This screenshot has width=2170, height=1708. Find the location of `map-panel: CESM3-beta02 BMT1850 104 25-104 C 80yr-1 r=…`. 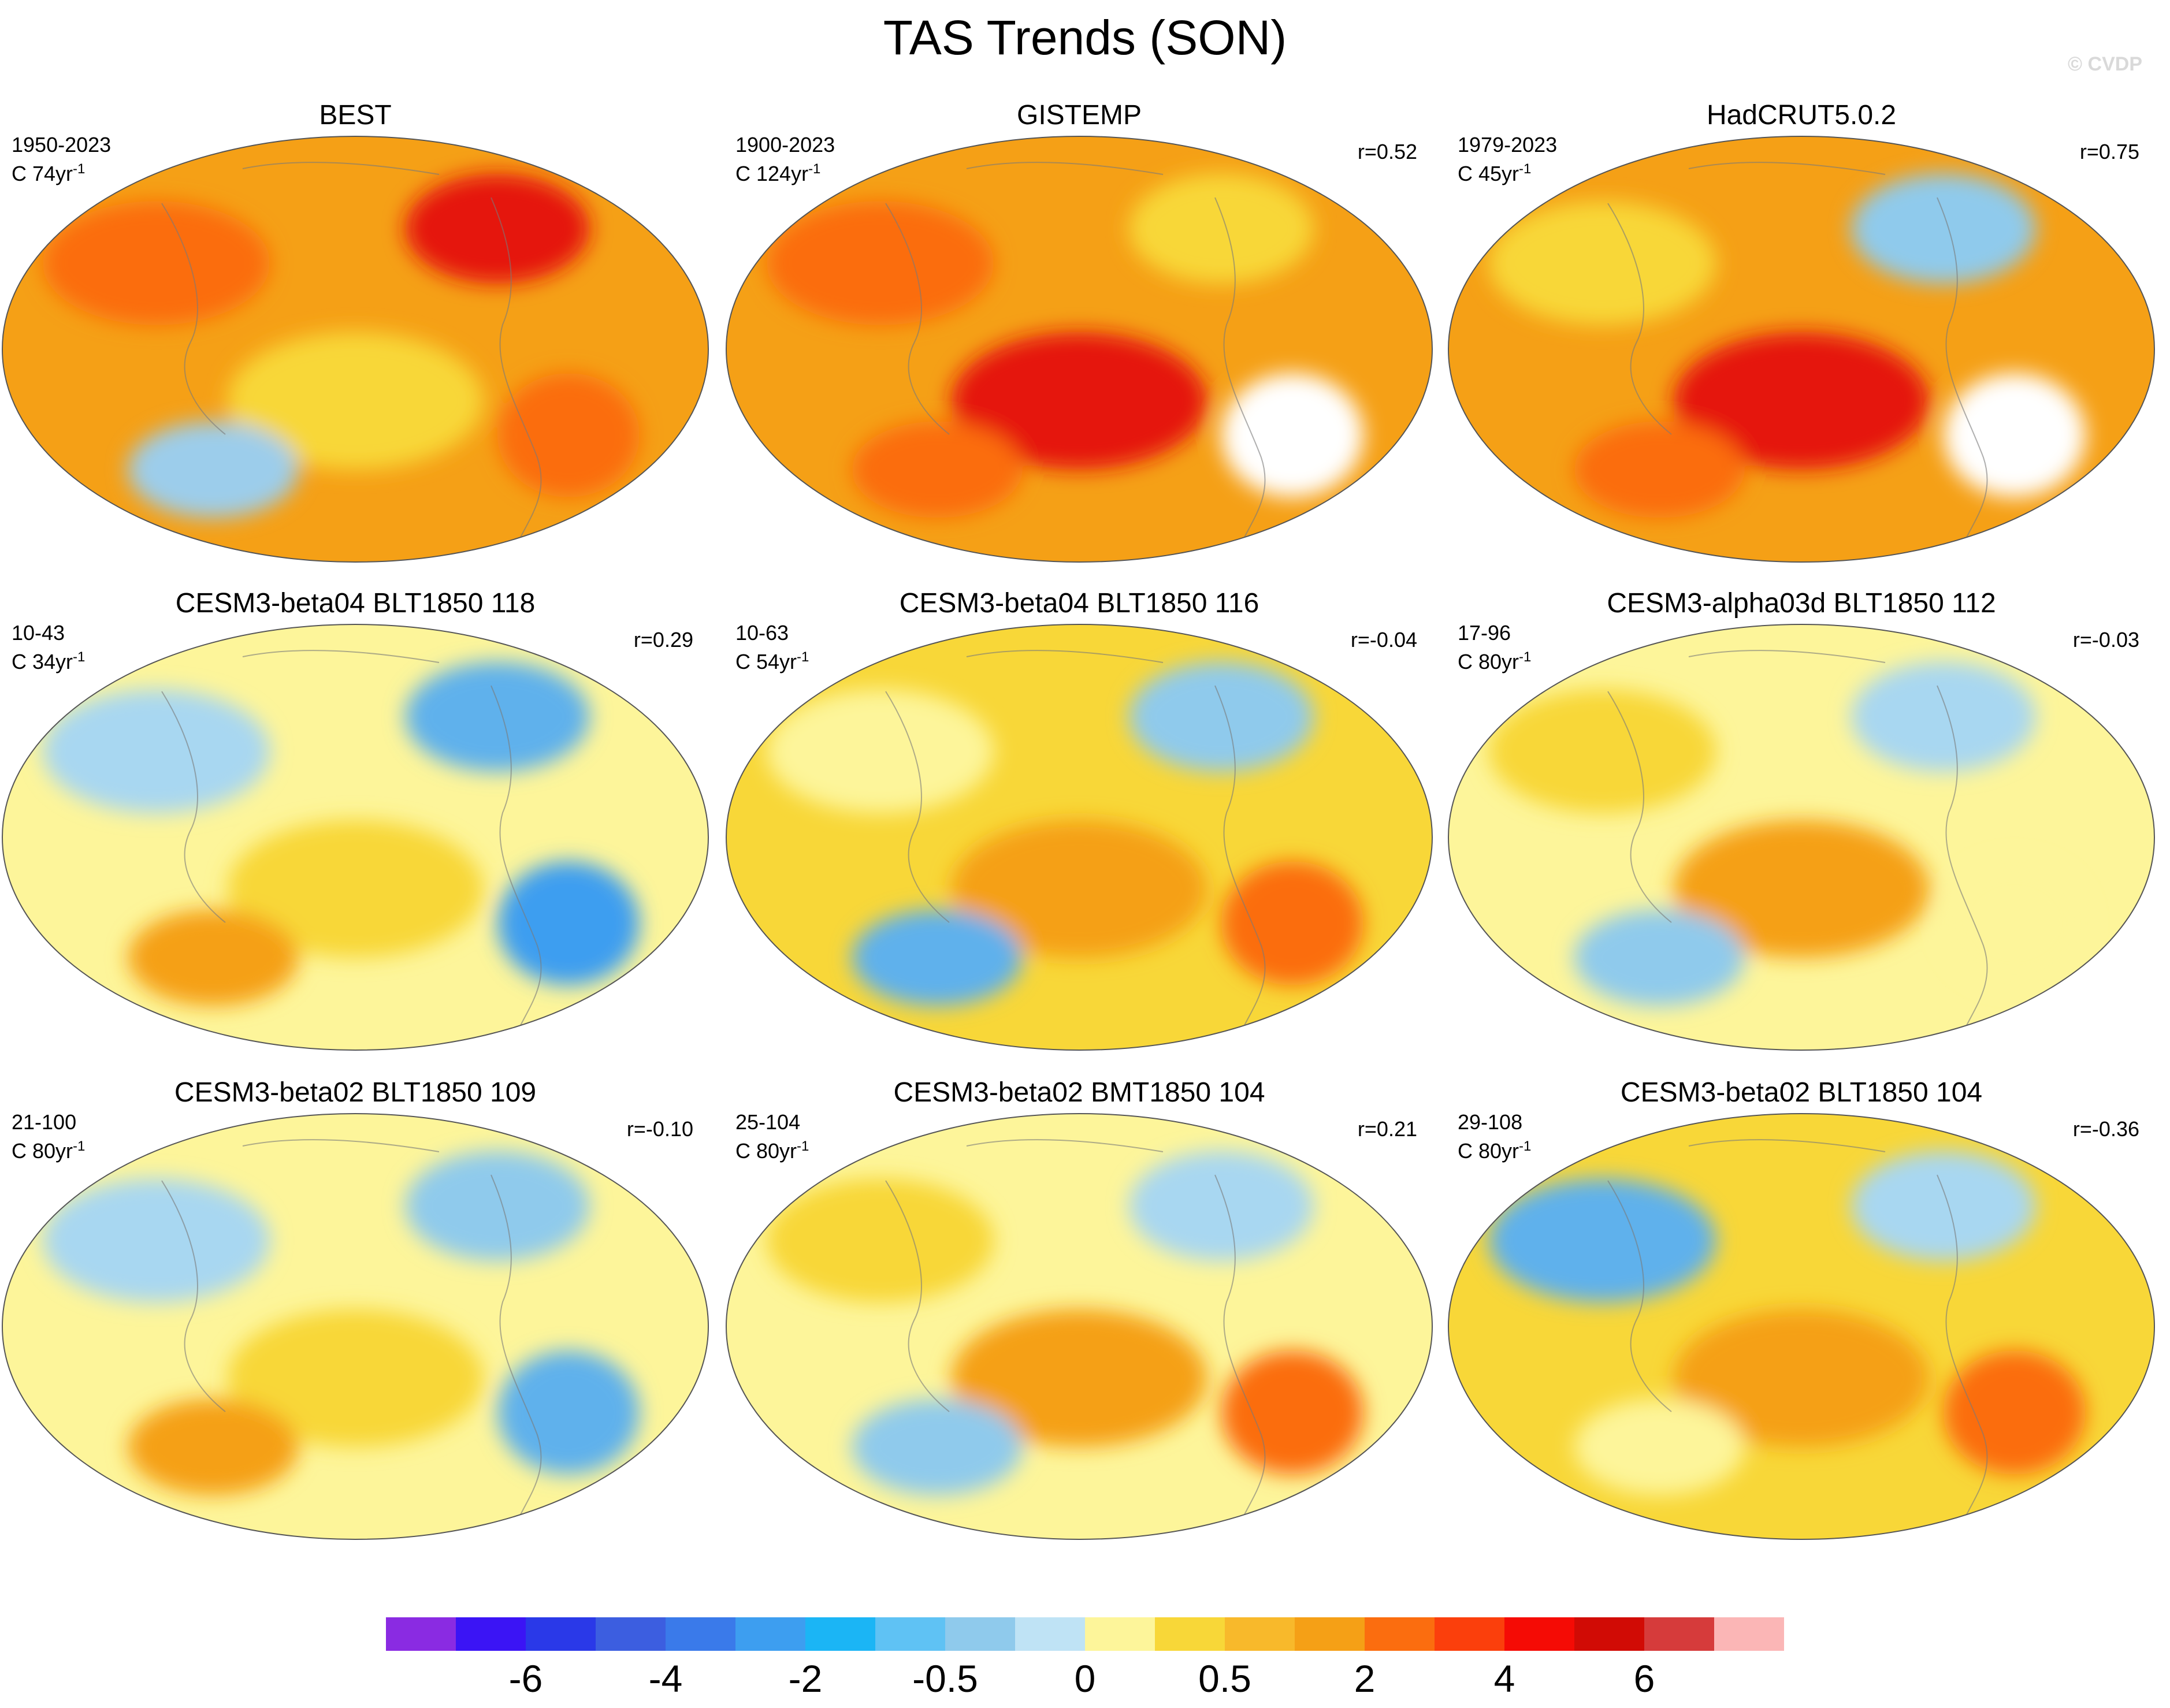

map-panel: CESM3-beta02 BMT1850 104 25-104 C 80yr-1 r=… is located at coordinates (1080, 1308).